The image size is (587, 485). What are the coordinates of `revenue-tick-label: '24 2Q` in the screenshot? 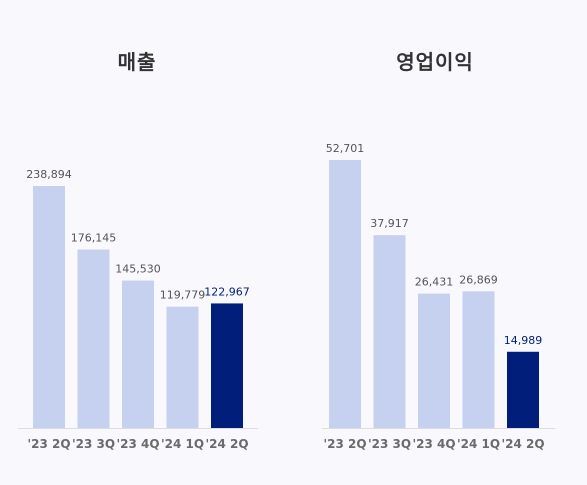 It's located at (226, 444).